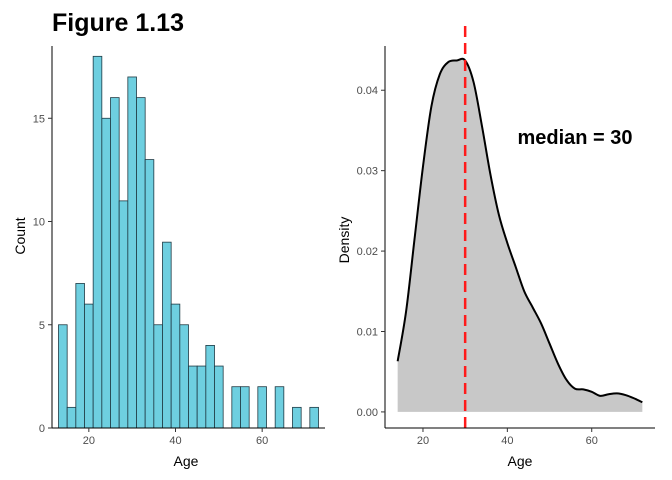 The height and width of the screenshot is (480, 672). I want to click on y-tick-label: 10, so click(39, 223).